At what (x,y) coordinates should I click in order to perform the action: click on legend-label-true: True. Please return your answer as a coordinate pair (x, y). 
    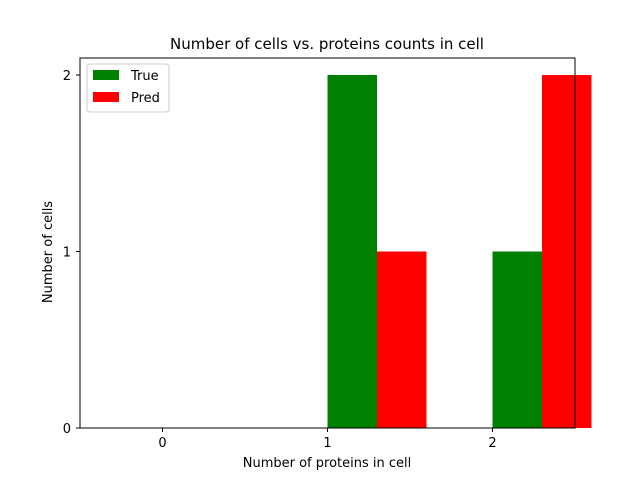
    Looking at the image, I should click on (144, 76).